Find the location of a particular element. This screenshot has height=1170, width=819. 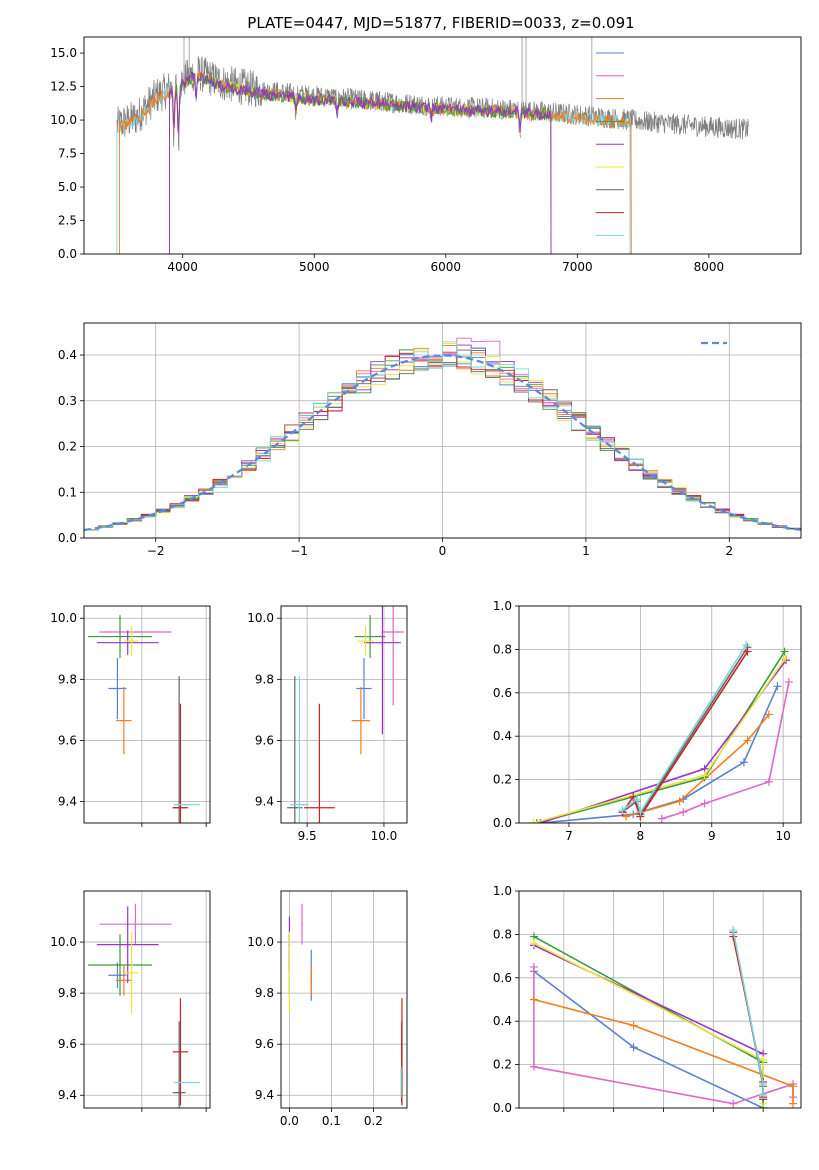

residual-histogram-step is located at coordinates (442, 436).